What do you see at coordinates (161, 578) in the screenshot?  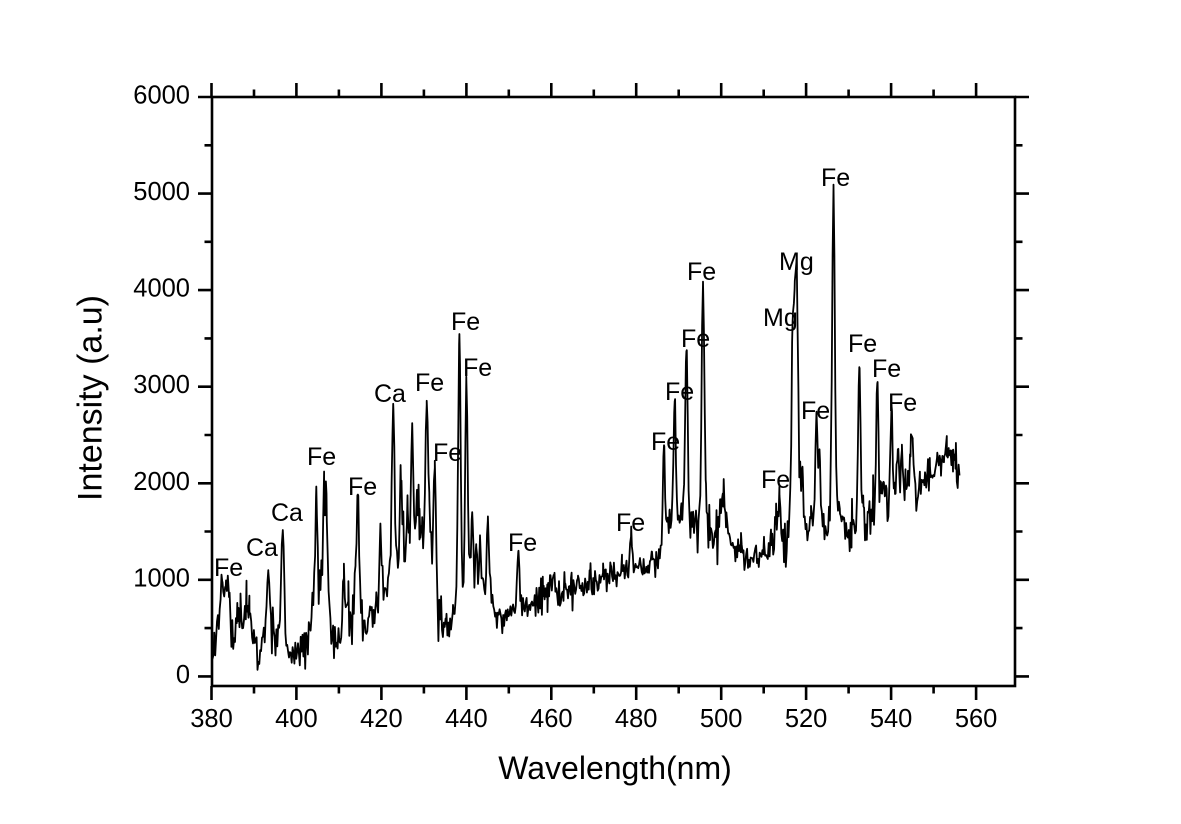 I see `svg-text: 1000` at bounding box center [161, 578].